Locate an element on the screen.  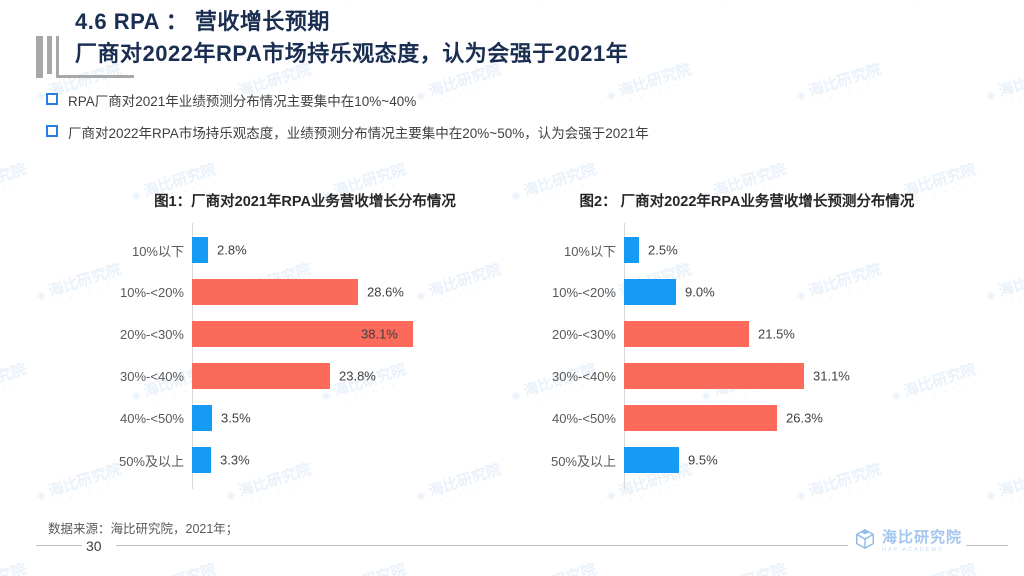
chart-row: 50%及以上 9.5% is located at coordinates (747, 460).